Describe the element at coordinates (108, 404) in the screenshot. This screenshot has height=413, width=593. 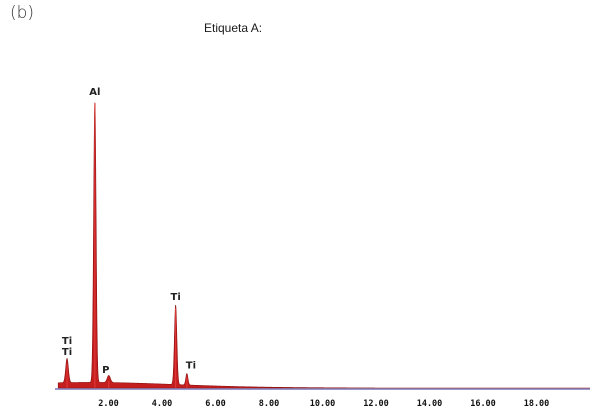
I see `x-tick-label: 2.00` at that location.